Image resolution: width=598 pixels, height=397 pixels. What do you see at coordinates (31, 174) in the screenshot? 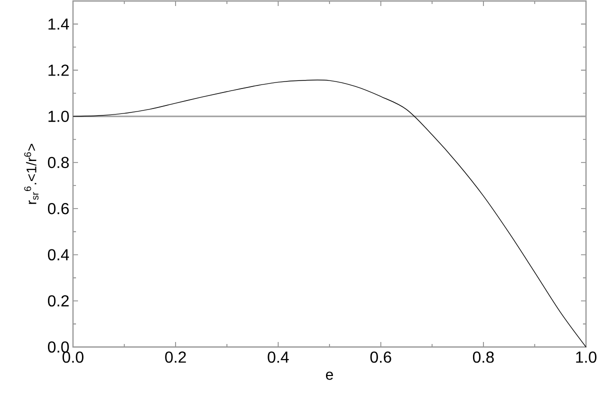
I see `y-axis-title: r$_{sr}$$^{6}$.<1/r$^{6}$>` at bounding box center [31, 174].